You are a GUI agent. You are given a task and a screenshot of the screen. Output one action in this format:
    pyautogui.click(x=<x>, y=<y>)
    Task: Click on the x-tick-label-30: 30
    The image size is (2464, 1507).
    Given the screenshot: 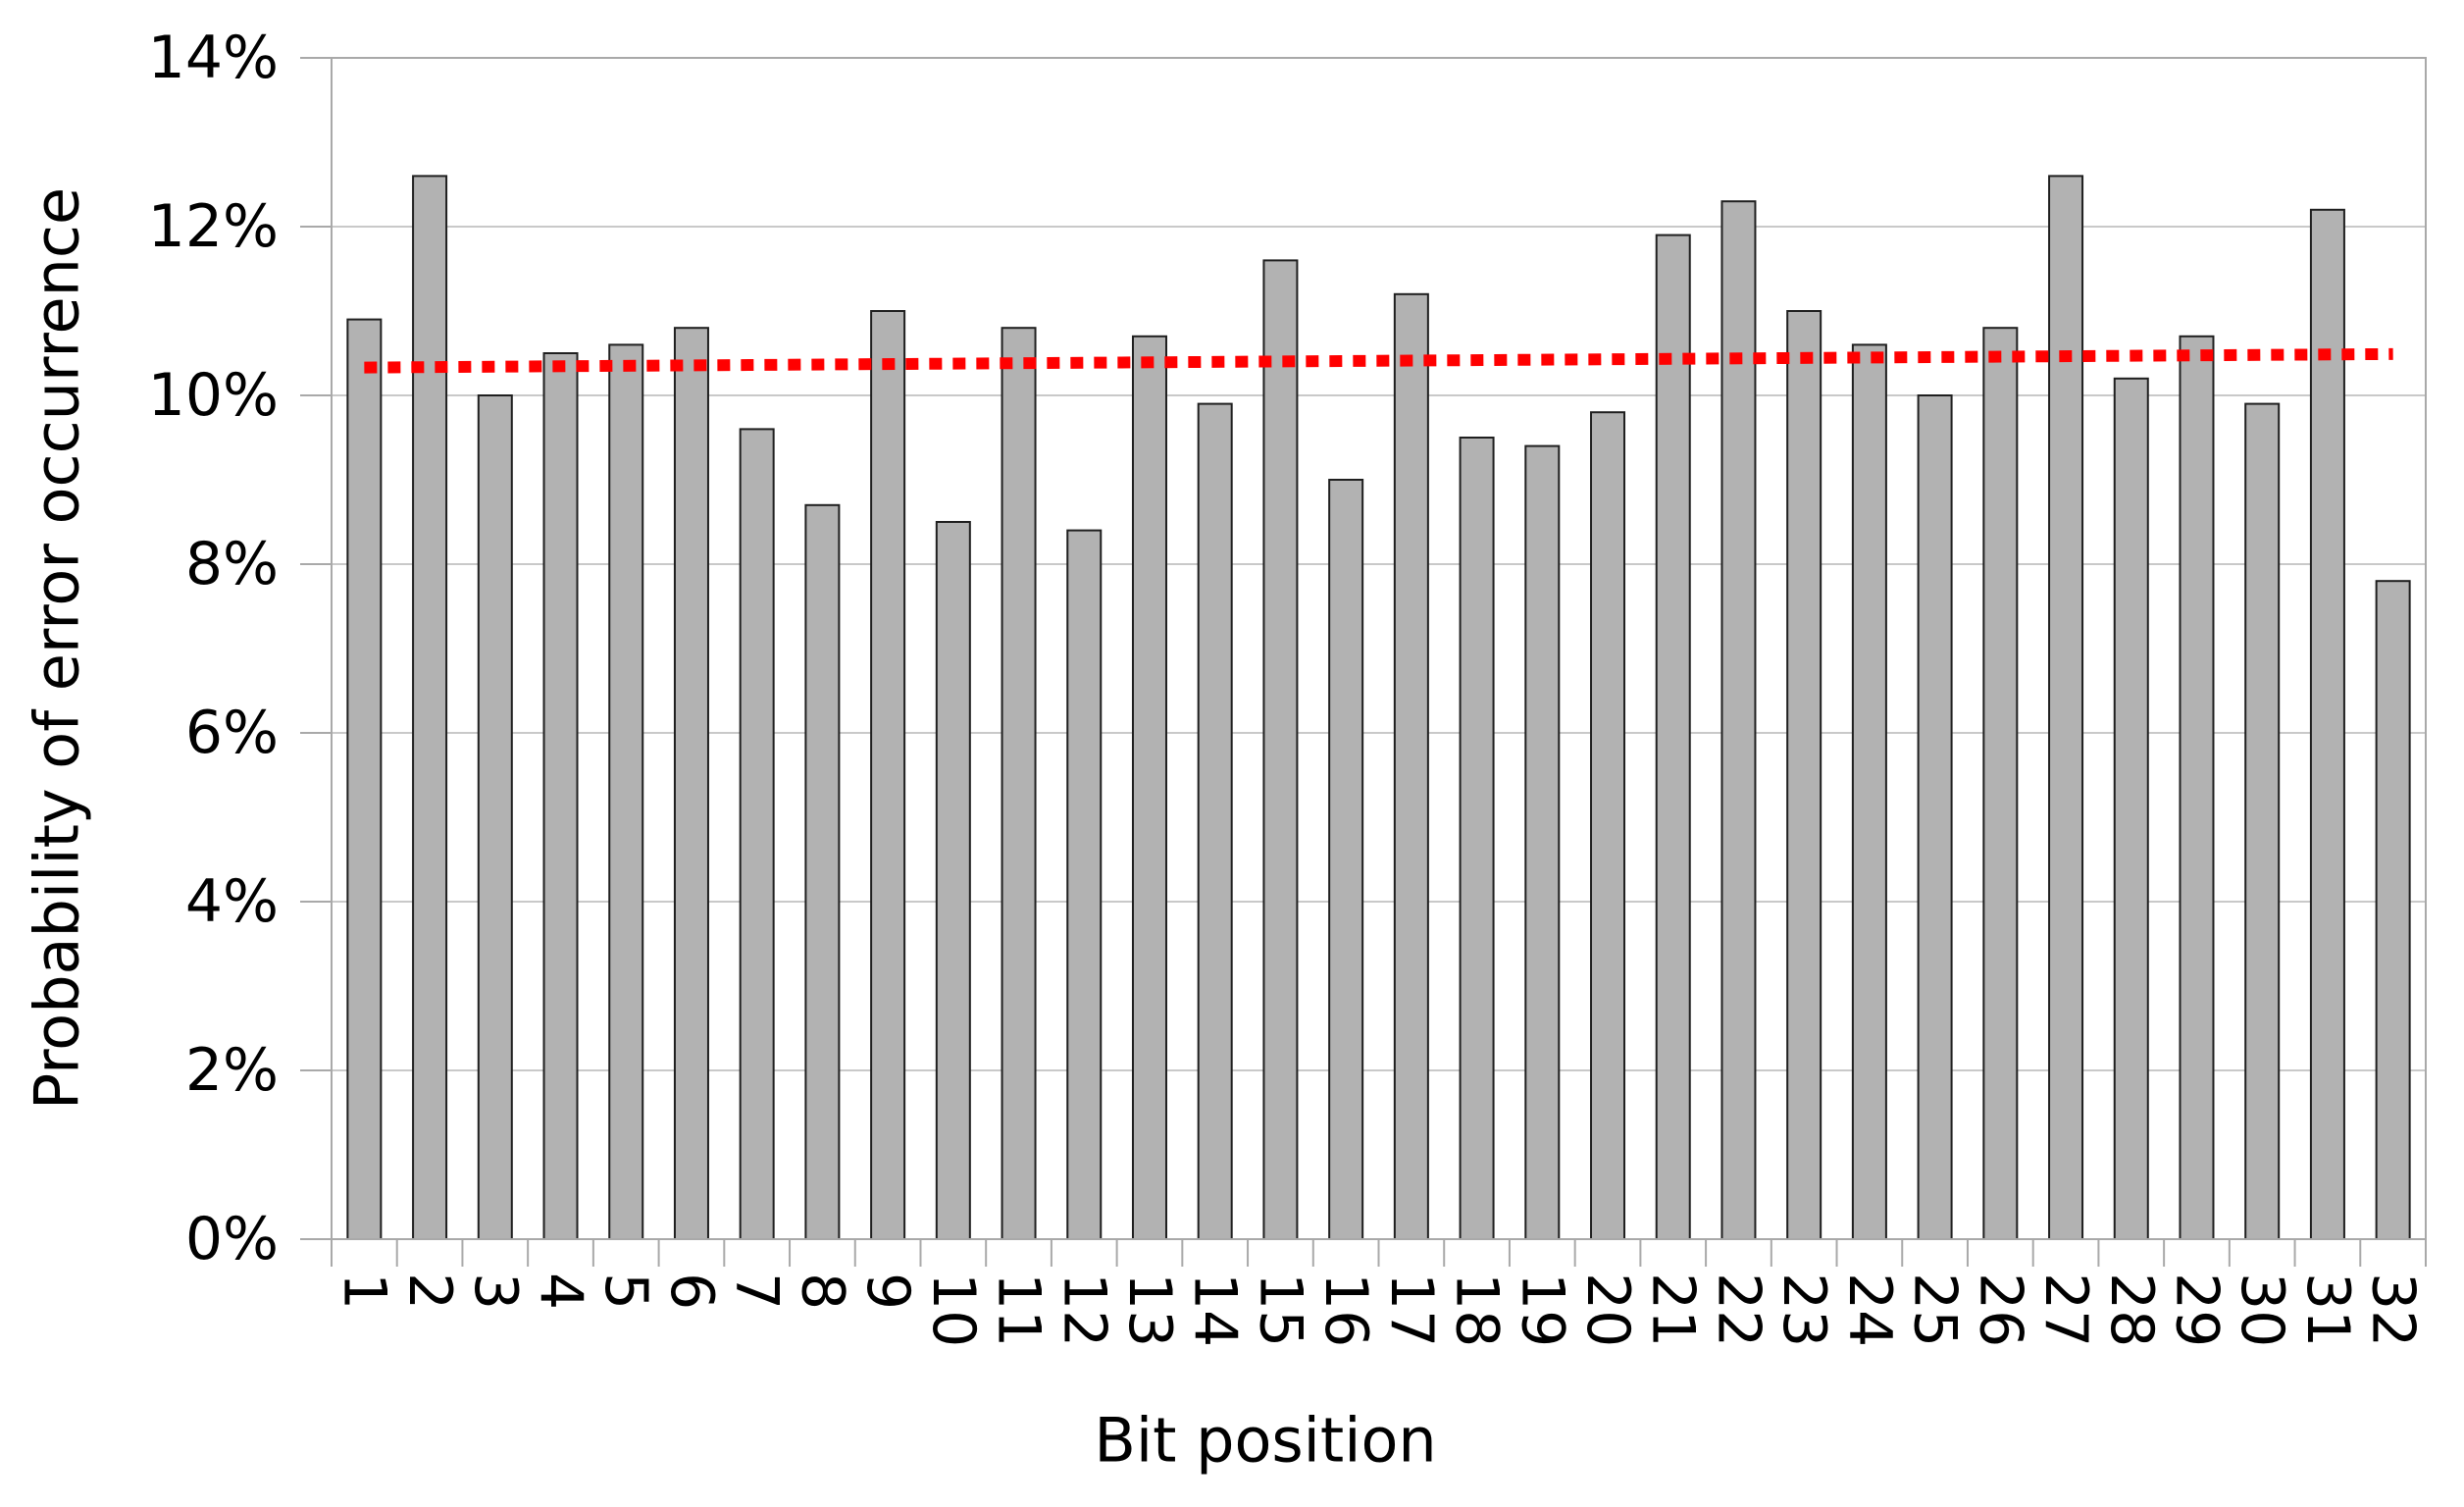 What is the action you would take?
    pyautogui.click(x=2262, y=1310)
    